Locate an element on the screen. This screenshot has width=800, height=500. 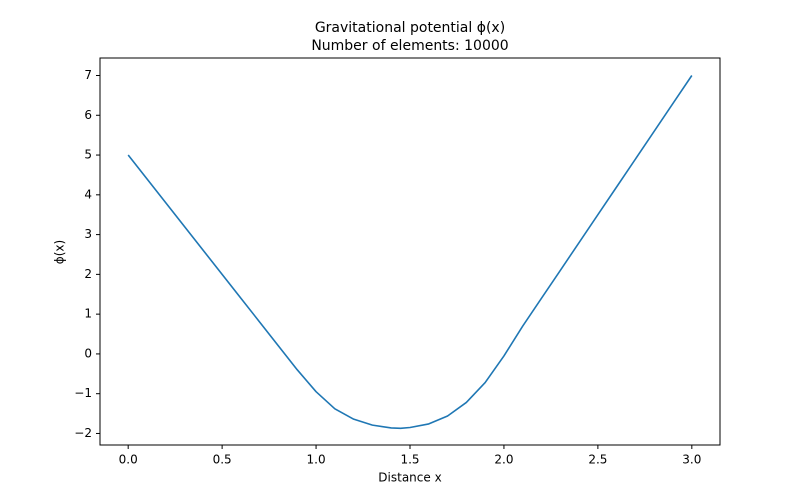
y-tick-label: 6 is located at coordinates (88, 115).